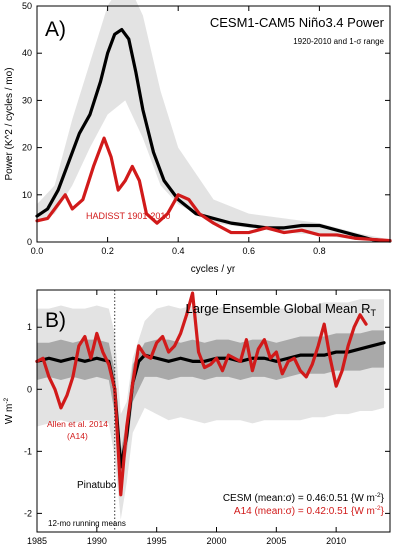 This screenshot has height=550, width=402. What do you see at coordinates (87, 523) in the screenshot?
I see `panel-b-annotation-running-means: 12-mo running means` at bounding box center [87, 523].